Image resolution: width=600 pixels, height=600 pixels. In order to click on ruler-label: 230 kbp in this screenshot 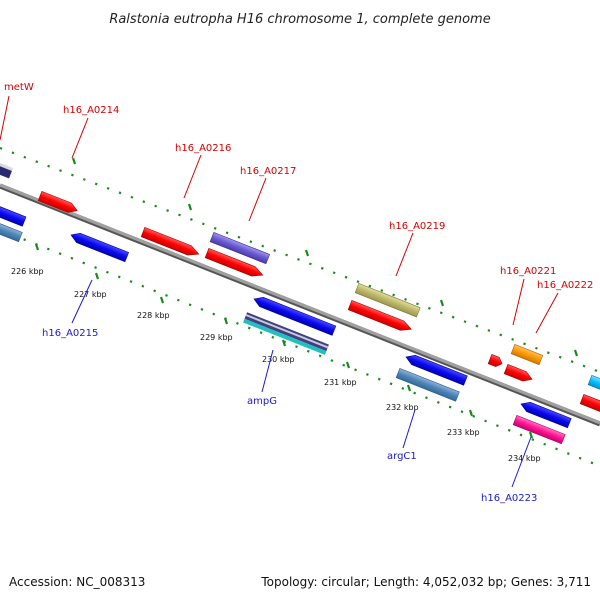, I will do `click(278, 359)`.